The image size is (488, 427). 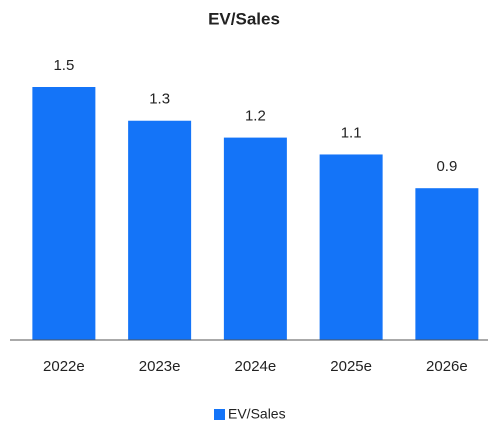 I want to click on x-tick-label: 2024e, so click(x=256, y=366).